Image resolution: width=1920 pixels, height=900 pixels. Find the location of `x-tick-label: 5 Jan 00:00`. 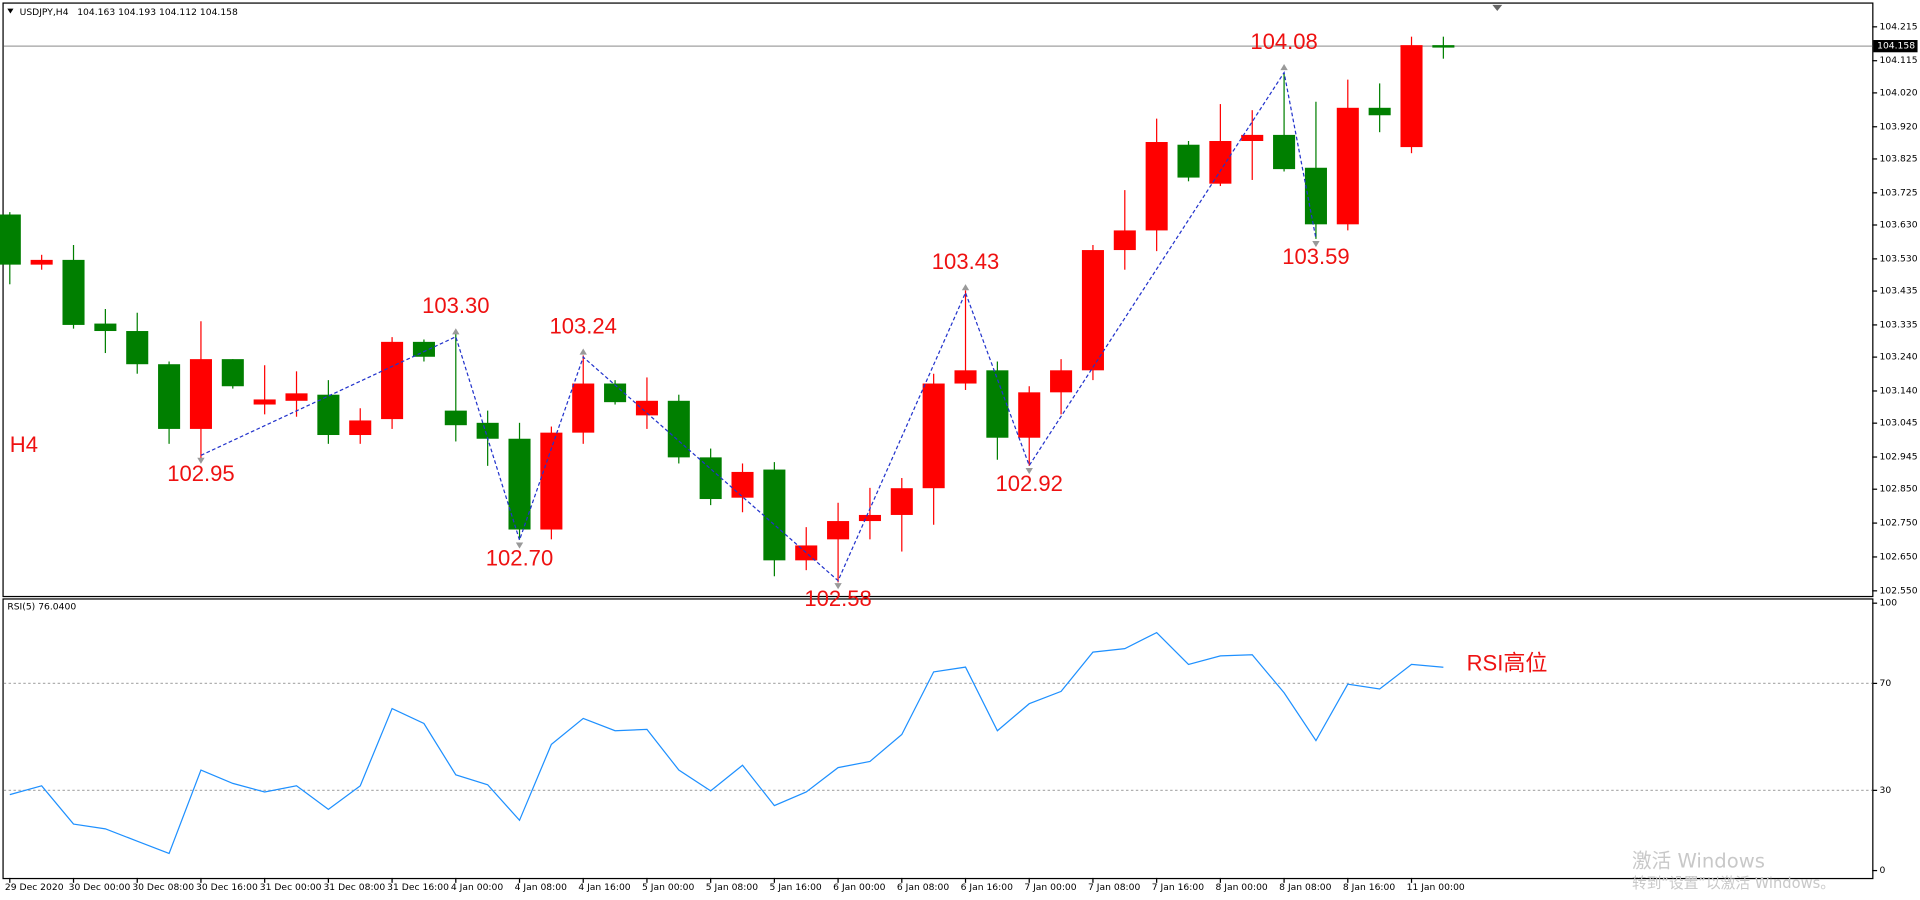

x-tick-label: 5 Jan 00:00 is located at coordinates (668, 887).